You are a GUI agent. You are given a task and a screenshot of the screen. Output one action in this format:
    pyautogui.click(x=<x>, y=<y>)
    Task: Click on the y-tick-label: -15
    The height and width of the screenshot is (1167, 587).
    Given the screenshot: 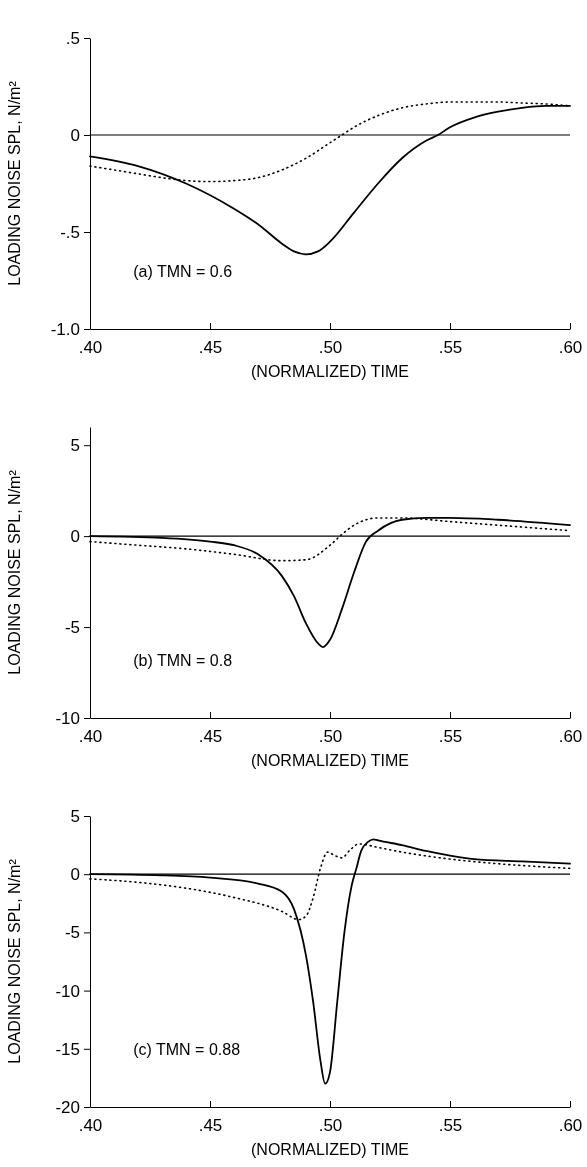 What is the action you would take?
    pyautogui.click(x=67, y=1049)
    